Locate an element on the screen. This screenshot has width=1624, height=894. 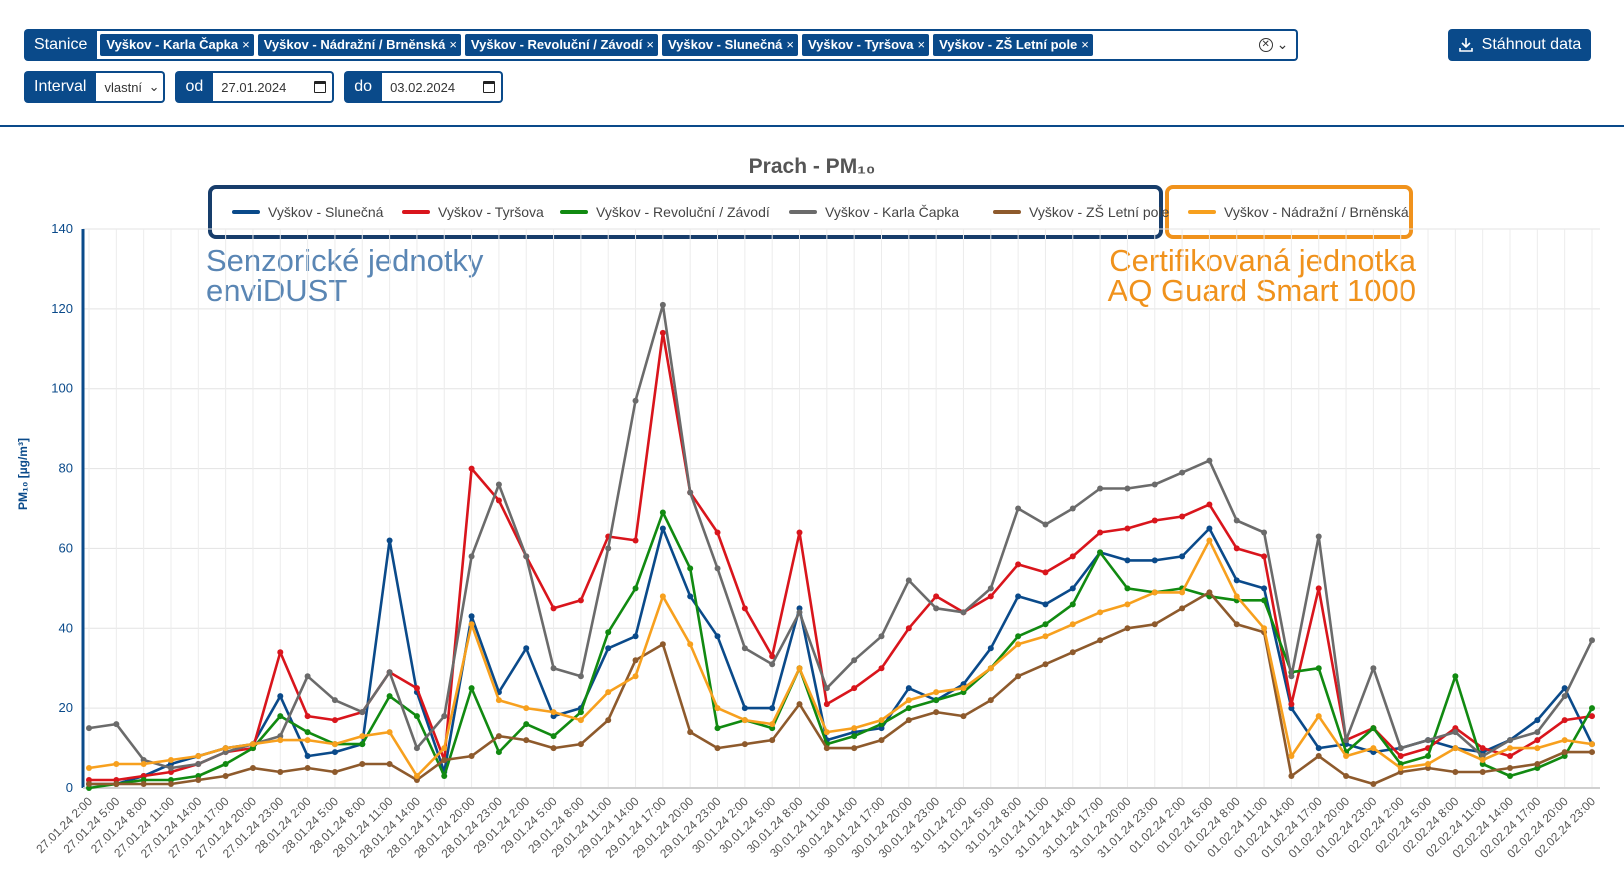
station-chip-label: Vyškov - Tyršova is located at coordinates (860, 44).